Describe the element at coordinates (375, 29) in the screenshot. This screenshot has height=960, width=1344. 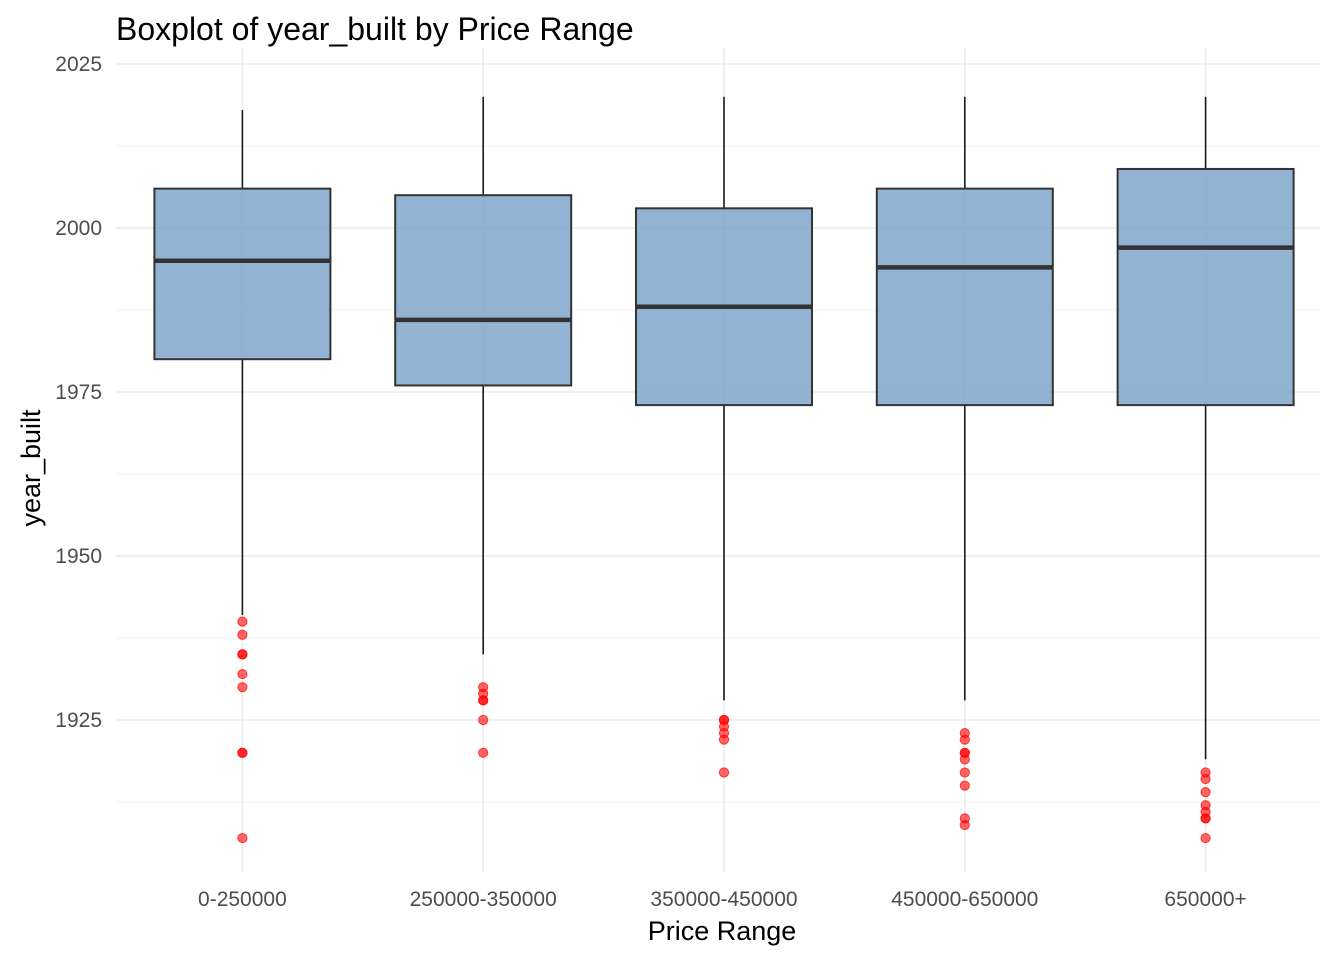
I see `chart-title: Boxplot of year_built by Price Range` at that location.